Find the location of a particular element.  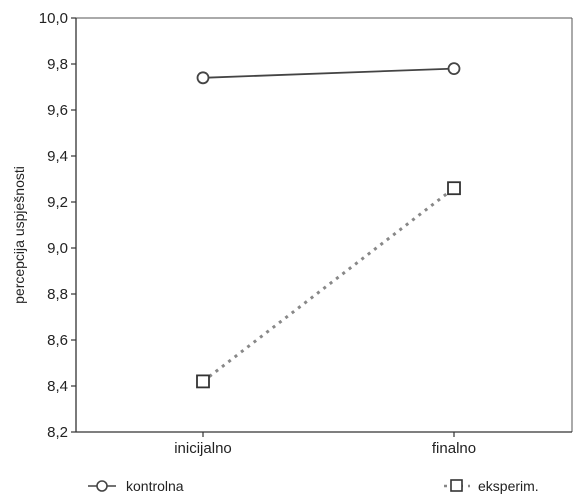

y-tick-label: 9,6 is located at coordinates (57, 110).